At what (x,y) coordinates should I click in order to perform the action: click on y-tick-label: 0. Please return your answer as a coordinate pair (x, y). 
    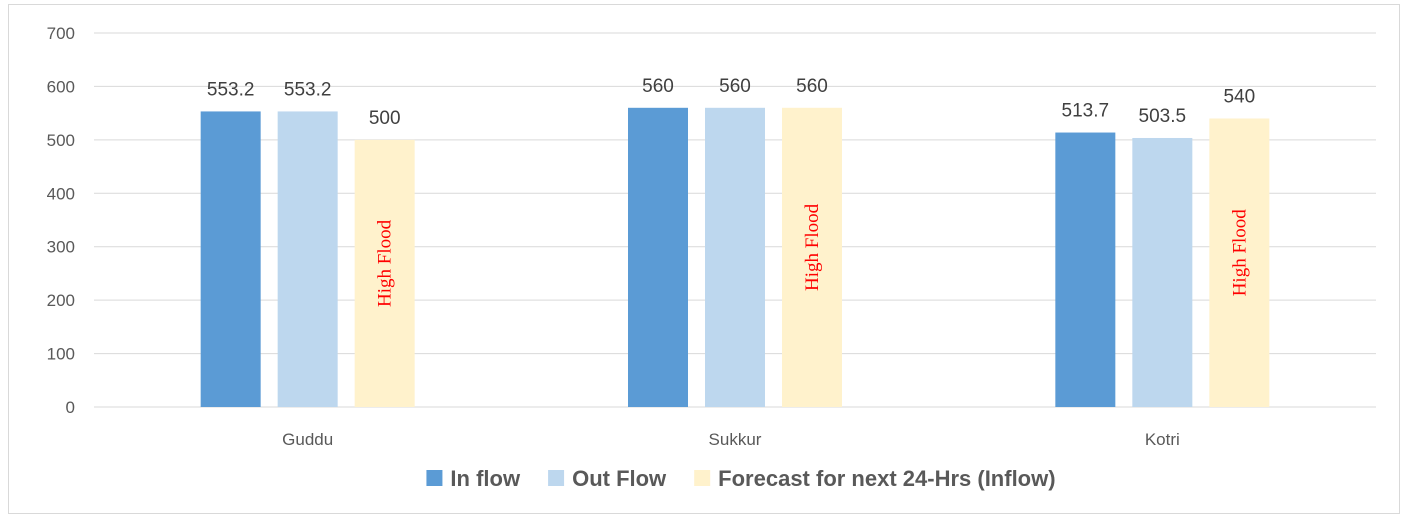
    Looking at the image, I should click on (70, 407).